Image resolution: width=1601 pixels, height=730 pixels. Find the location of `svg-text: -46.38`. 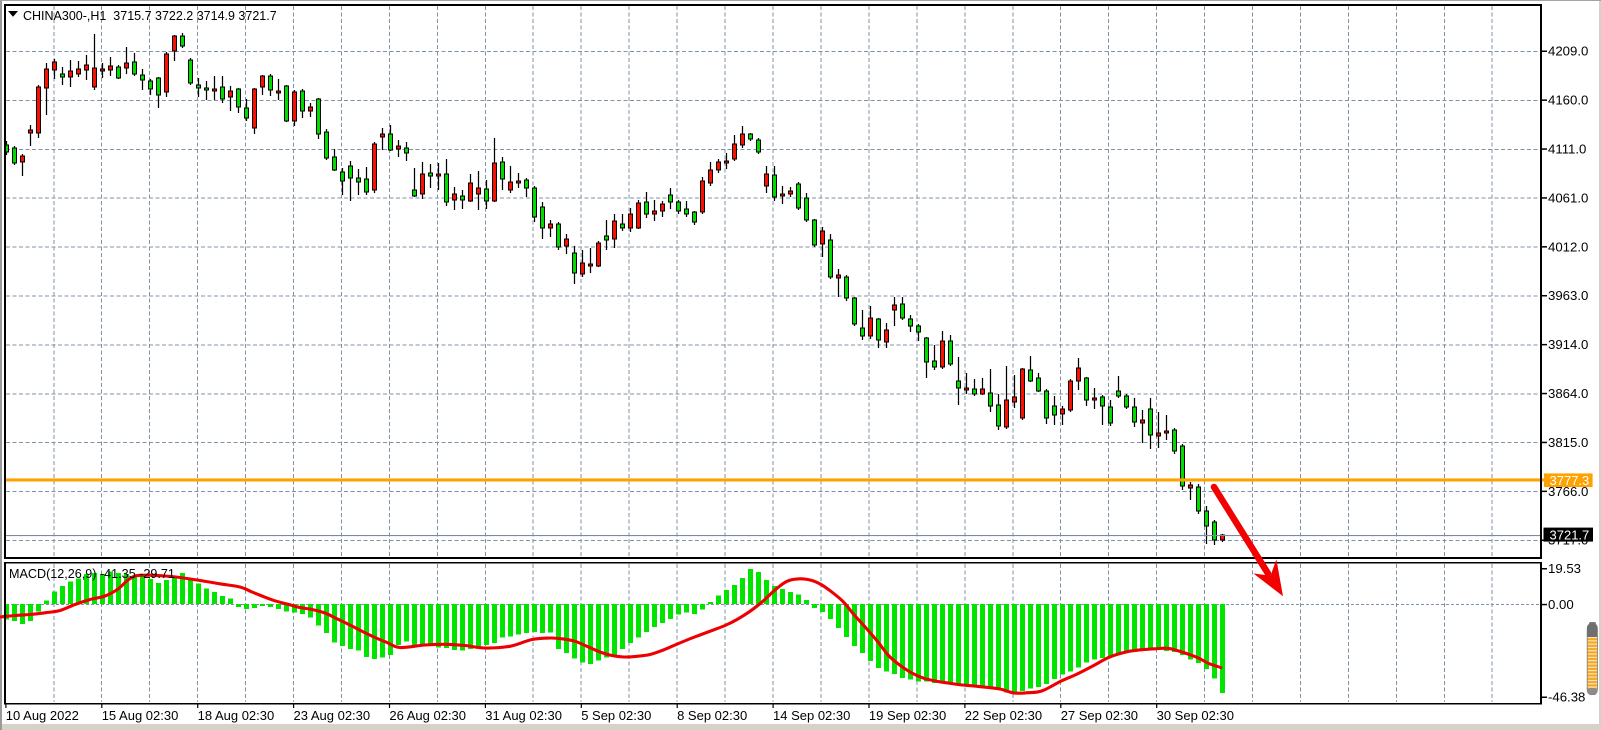

svg-text: -46.38 is located at coordinates (1566, 697).